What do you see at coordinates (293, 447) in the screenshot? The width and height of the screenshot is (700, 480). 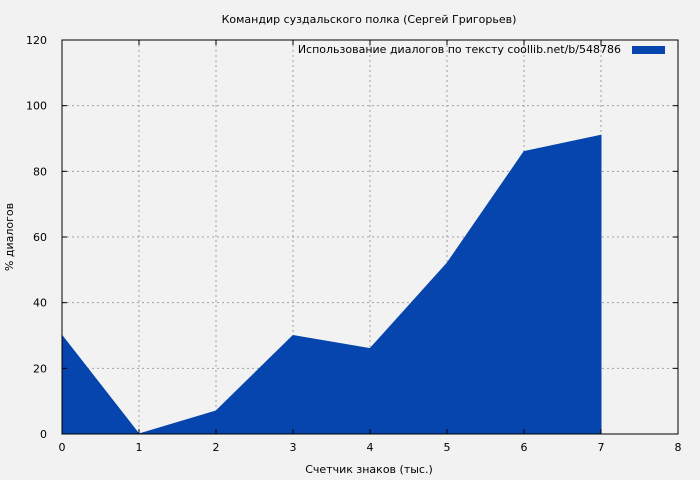 I see `x-tick-label: 3` at bounding box center [293, 447].